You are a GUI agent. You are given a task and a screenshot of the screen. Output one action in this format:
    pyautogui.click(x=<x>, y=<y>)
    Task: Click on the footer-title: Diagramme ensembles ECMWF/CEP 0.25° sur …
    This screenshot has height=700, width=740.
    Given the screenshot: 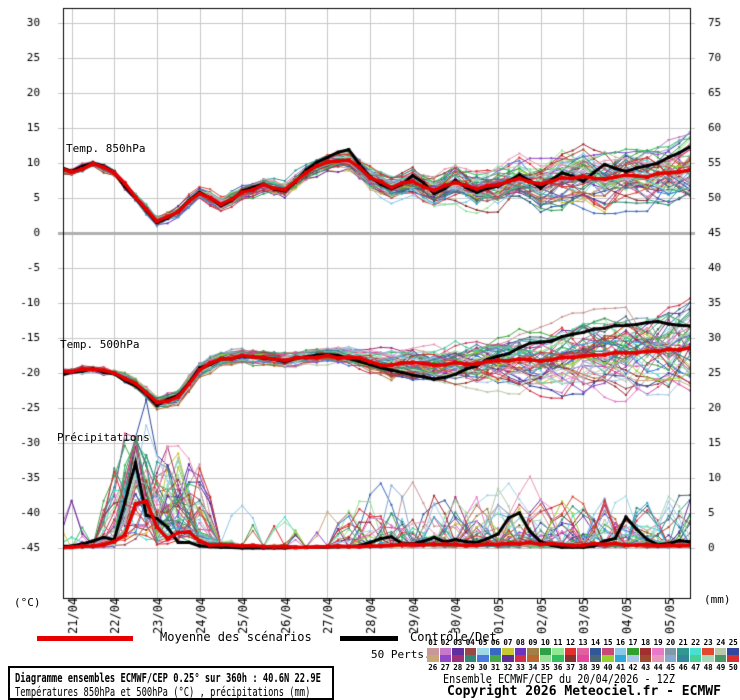 What is the action you would take?
    pyautogui.click(x=168, y=678)
    